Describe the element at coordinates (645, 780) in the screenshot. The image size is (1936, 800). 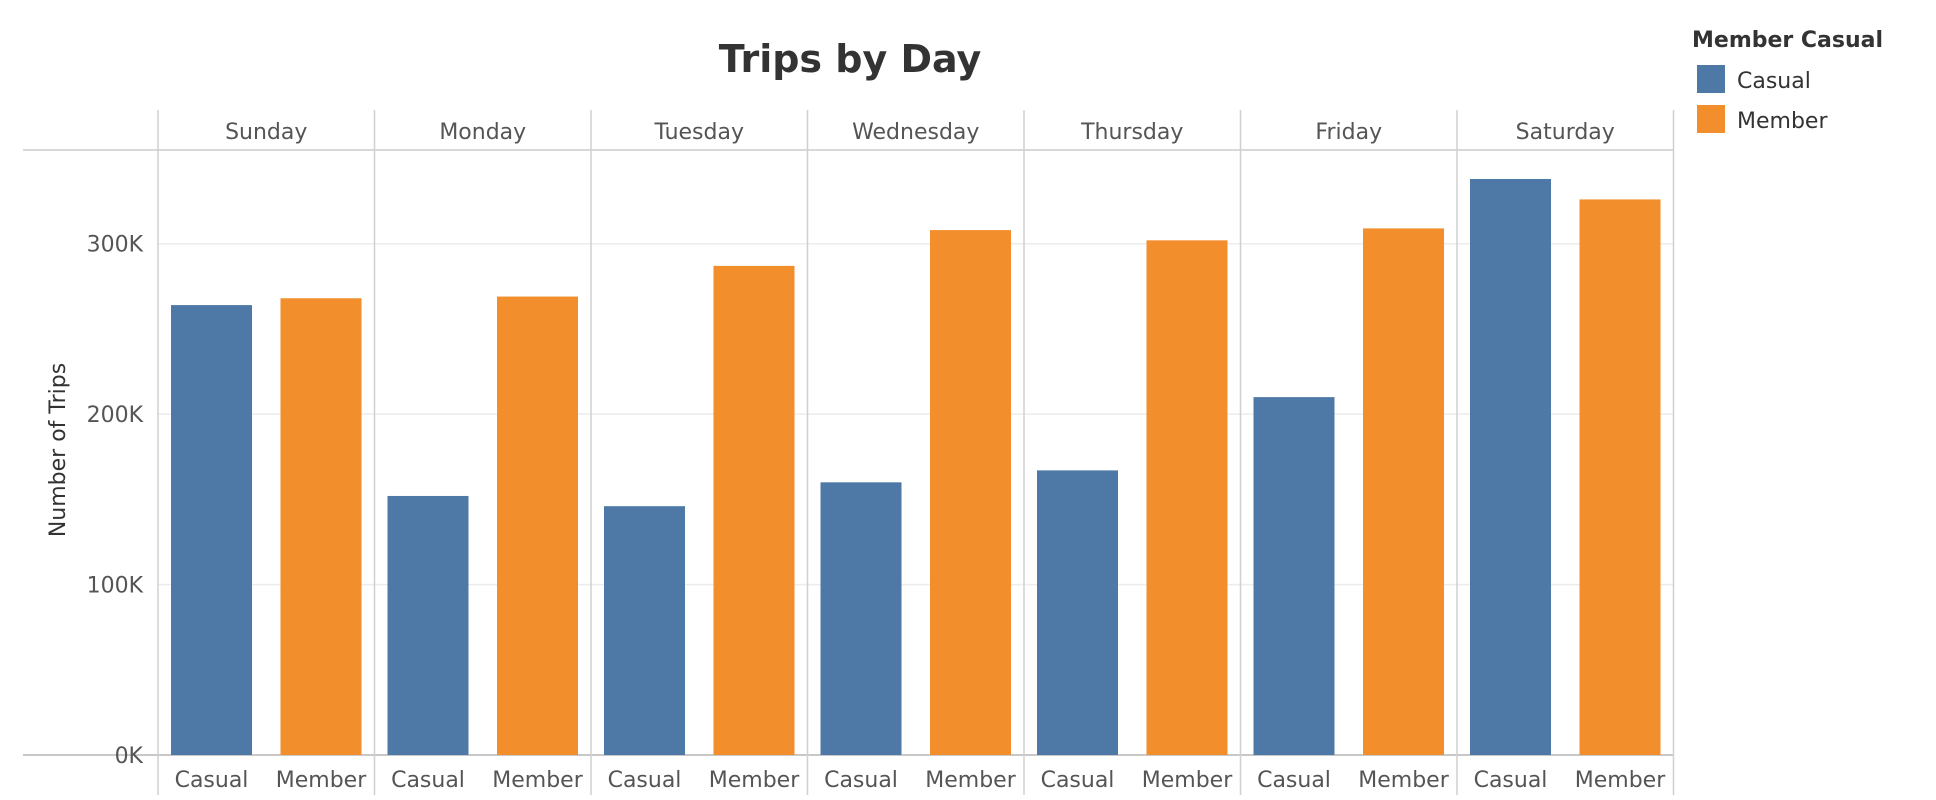
I see `x-label-tuesday-casual: Casual` at that location.